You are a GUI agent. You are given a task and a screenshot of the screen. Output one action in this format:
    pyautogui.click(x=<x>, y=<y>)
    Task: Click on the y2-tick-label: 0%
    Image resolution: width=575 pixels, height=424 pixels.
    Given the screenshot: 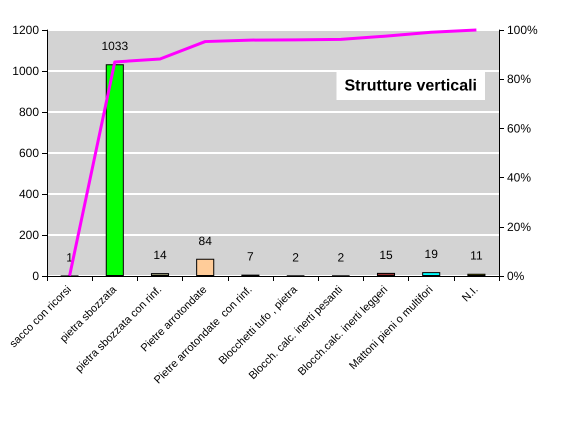 What is the action you would take?
    pyautogui.click(x=516, y=276)
    